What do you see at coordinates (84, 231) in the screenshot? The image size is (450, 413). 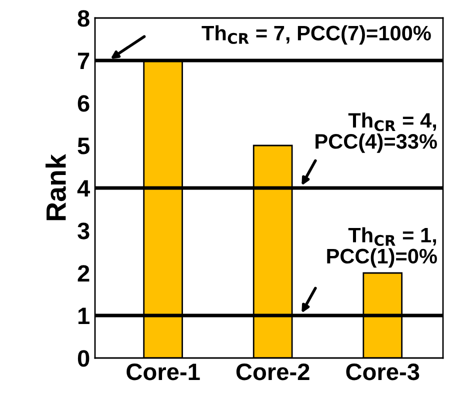 I see `y-tick-label: 3` at bounding box center [84, 231].